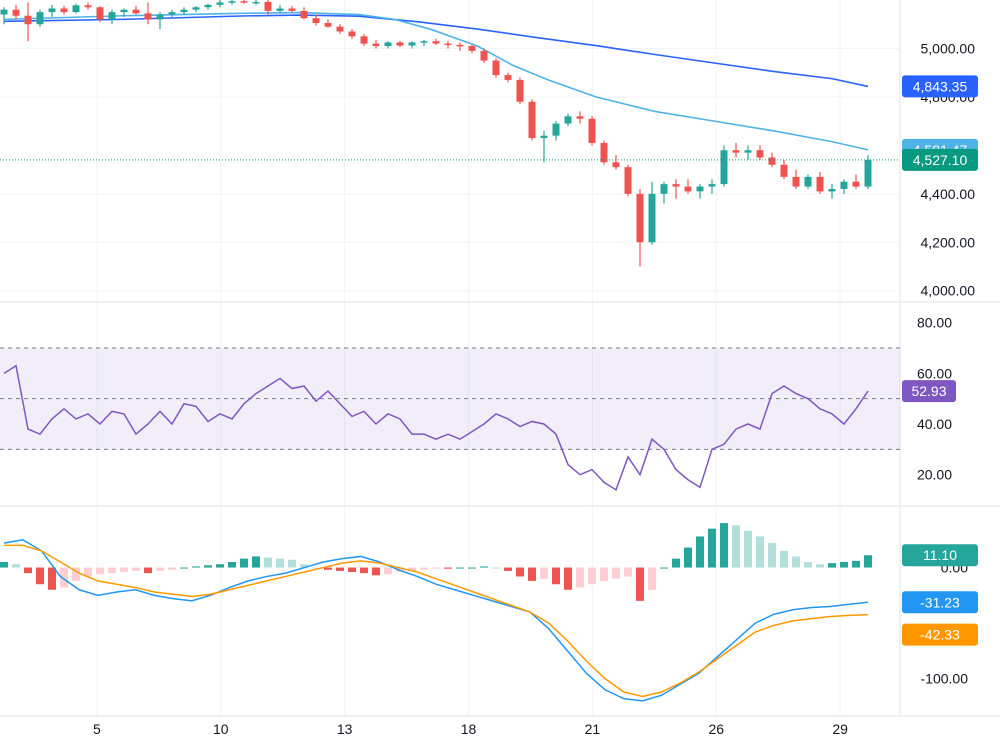 Image resolution: width=1000 pixels, height=750 pixels. I want to click on rsi-line, so click(436, 427).